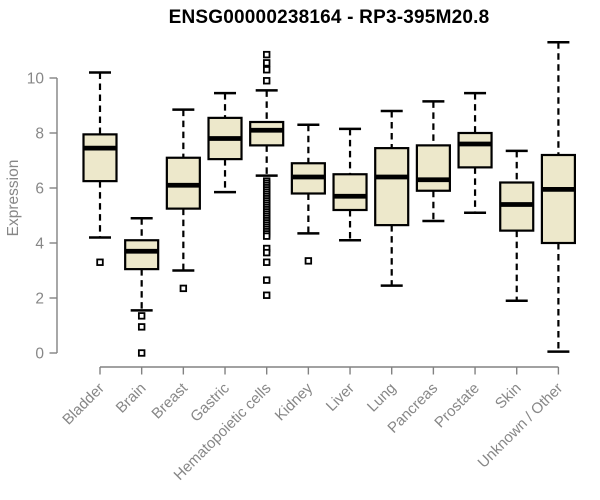 Image resolution: width=600 pixels, height=500 pixels. I want to click on outlier-point-breast, so click(183, 288).